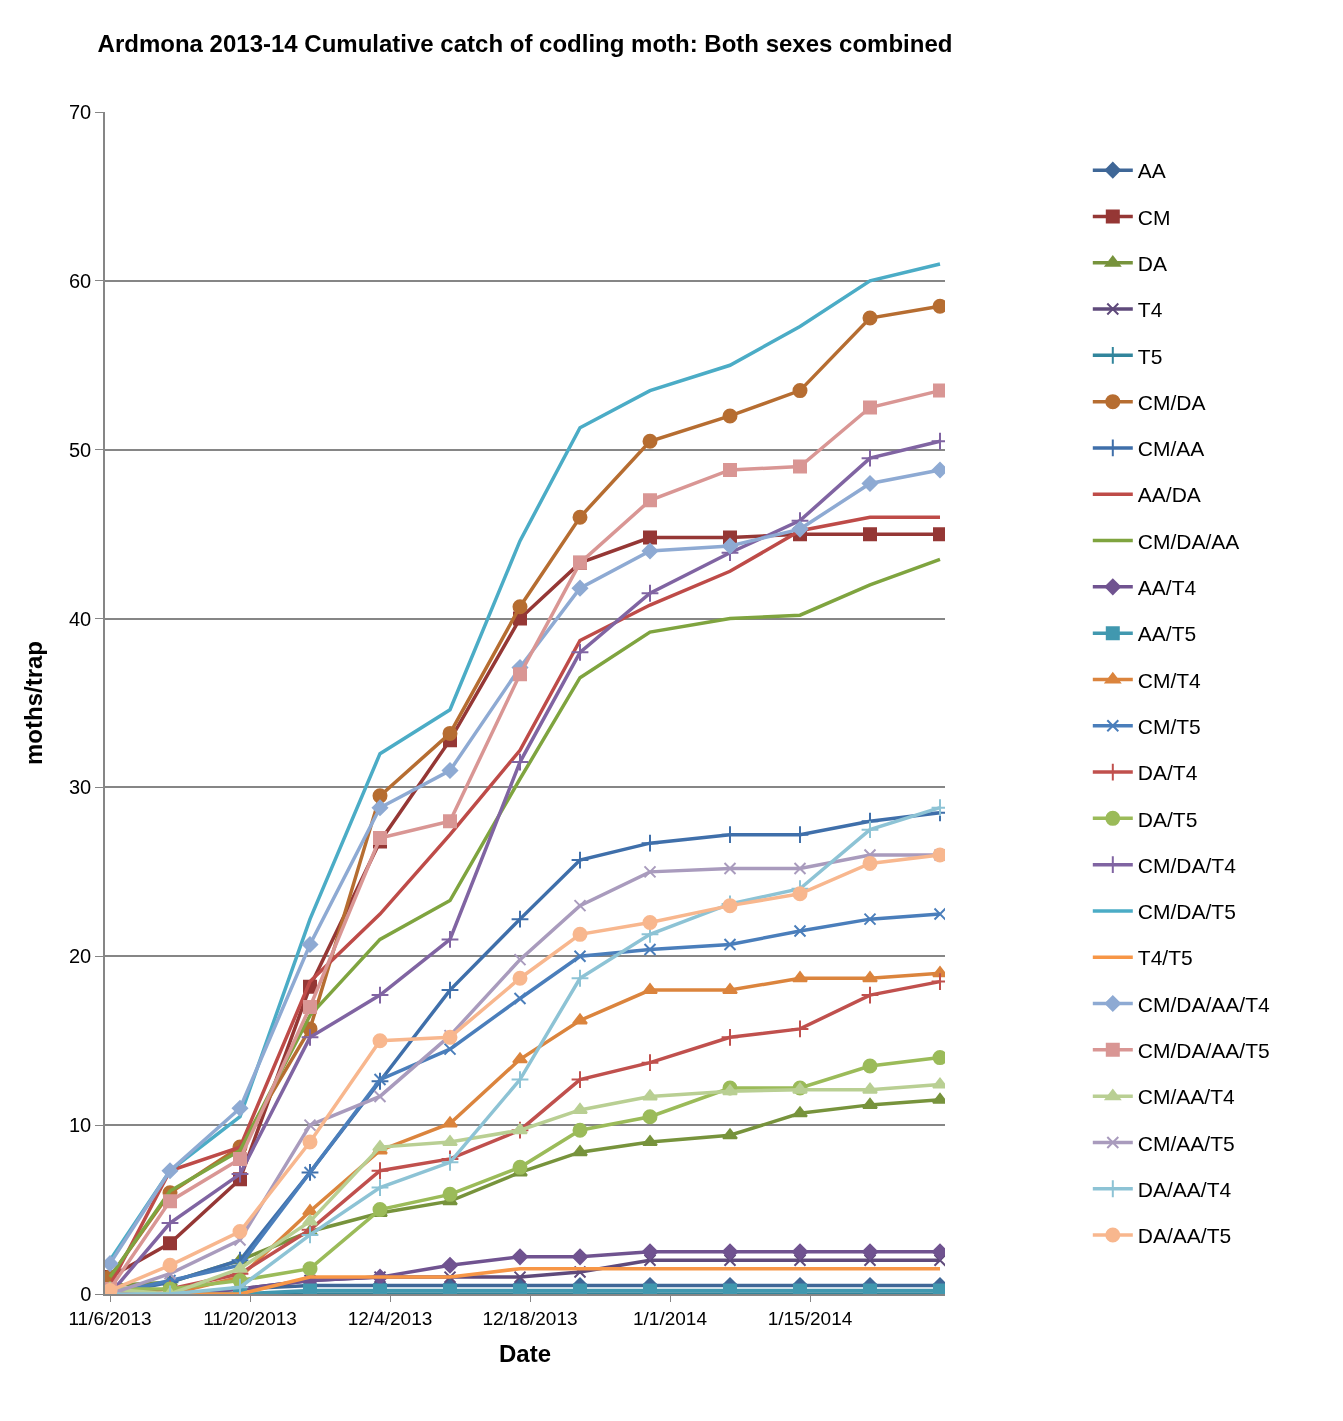  Describe the element at coordinates (1150, 356) in the screenshot. I see `legend-label: T5` at that location.